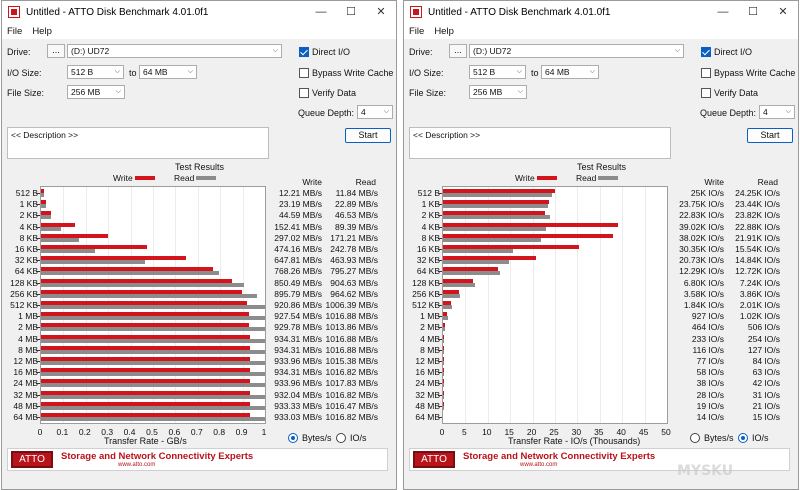 The image size is (800, 490). Describe the element at coordinates (608, 178) in the screenshot. I see `legend-read-swatch` at that location.